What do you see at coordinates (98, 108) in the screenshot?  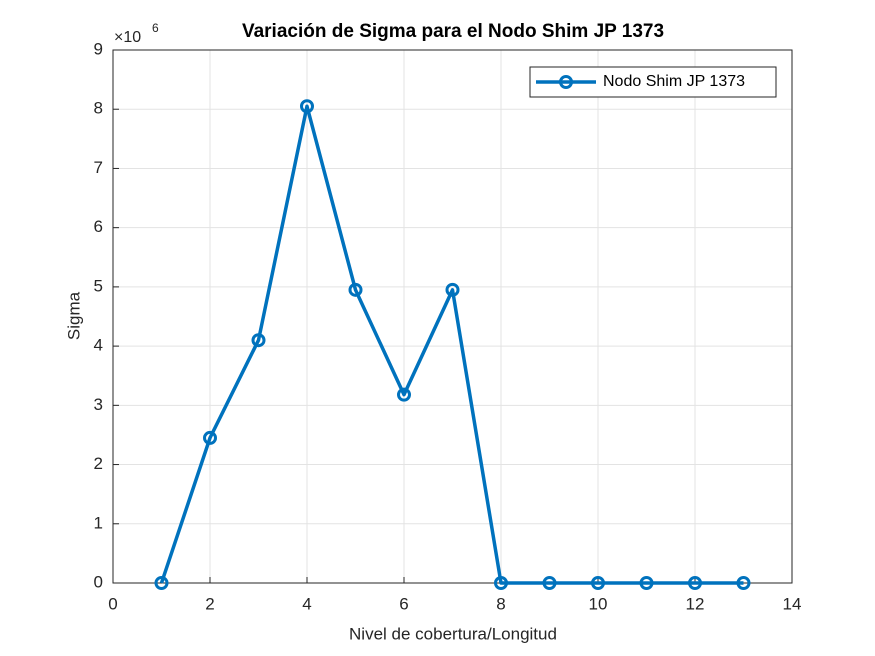 I see `y-tick-label: 8` at bounding box center [98, 108].